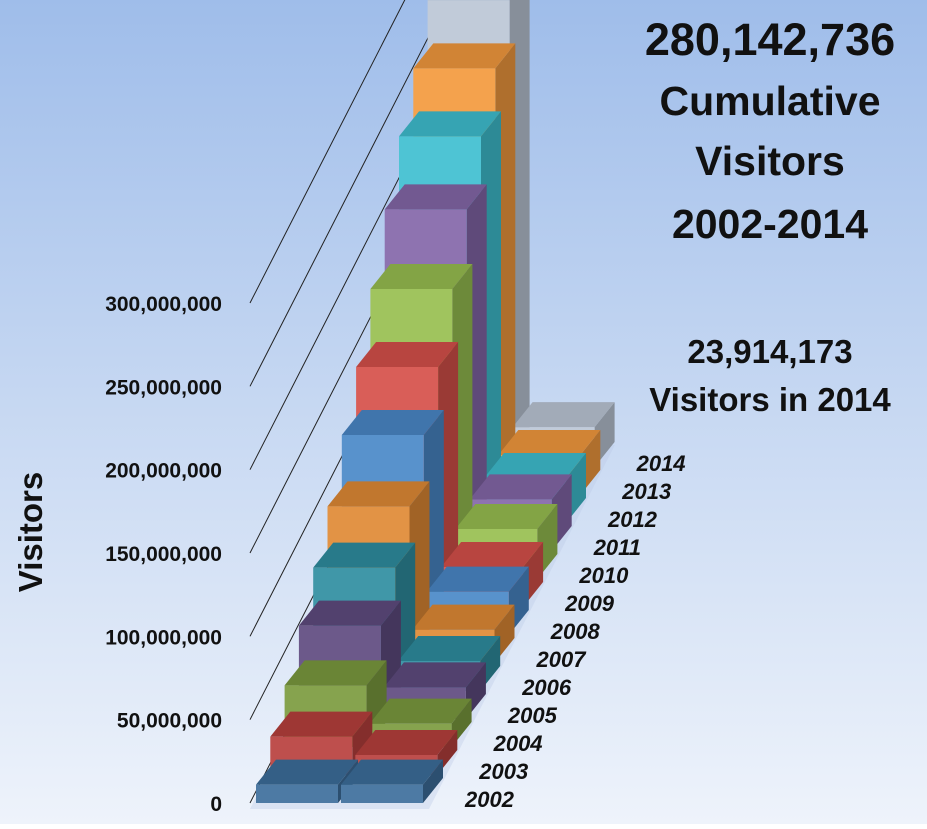 The width and height of the screenshot is (927, 829). I want to click on y-tick-label: 300,000,000, so click(163, 304).